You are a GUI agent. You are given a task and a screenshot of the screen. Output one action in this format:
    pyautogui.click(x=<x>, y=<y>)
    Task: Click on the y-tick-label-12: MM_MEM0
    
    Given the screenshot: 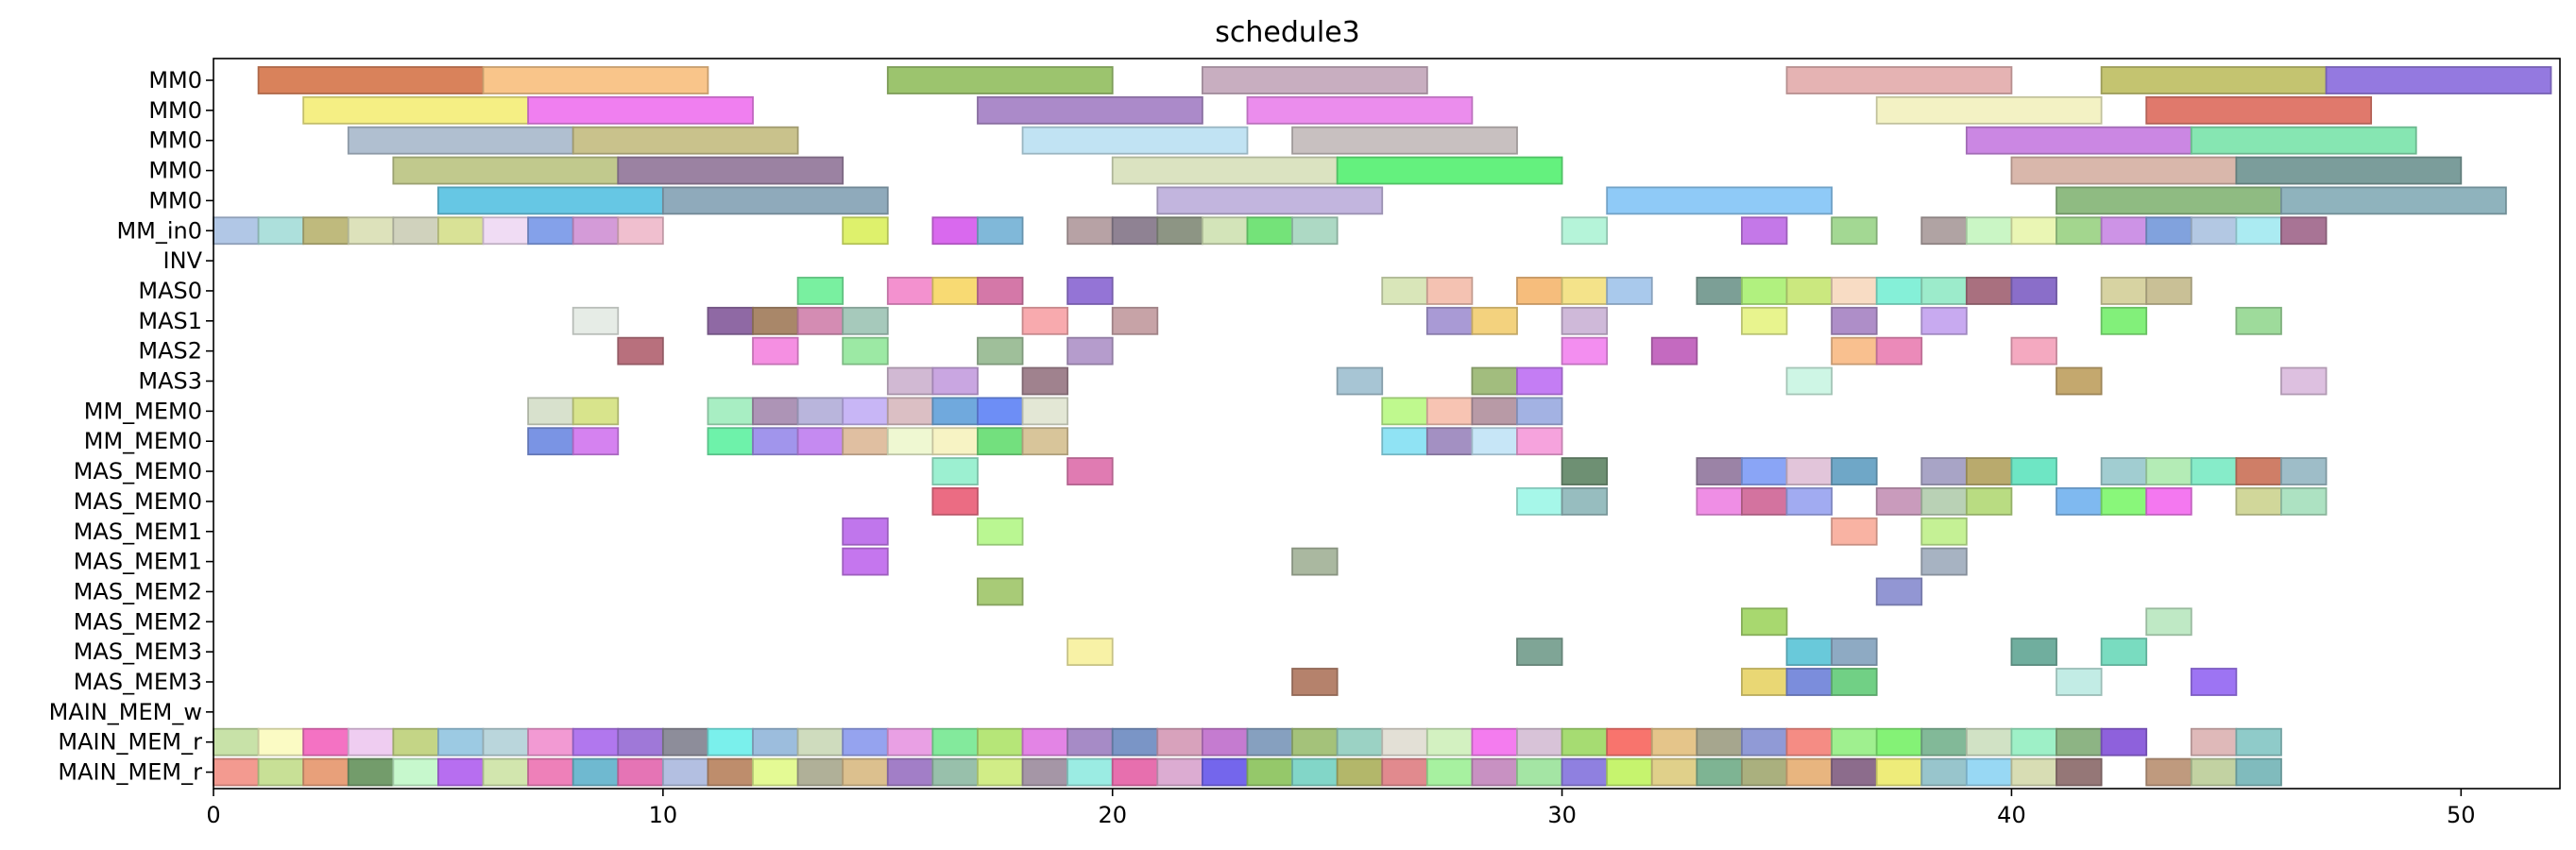 What is the action you would take?
    pyautogui.click(x=143, y=441)
    